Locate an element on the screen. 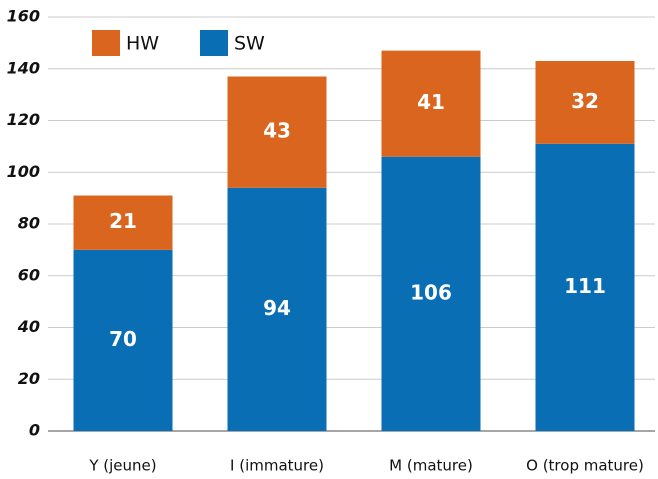 This screenshot has width=658, height=479. y-tick-label: 60 is located at coordinates (29, 274).